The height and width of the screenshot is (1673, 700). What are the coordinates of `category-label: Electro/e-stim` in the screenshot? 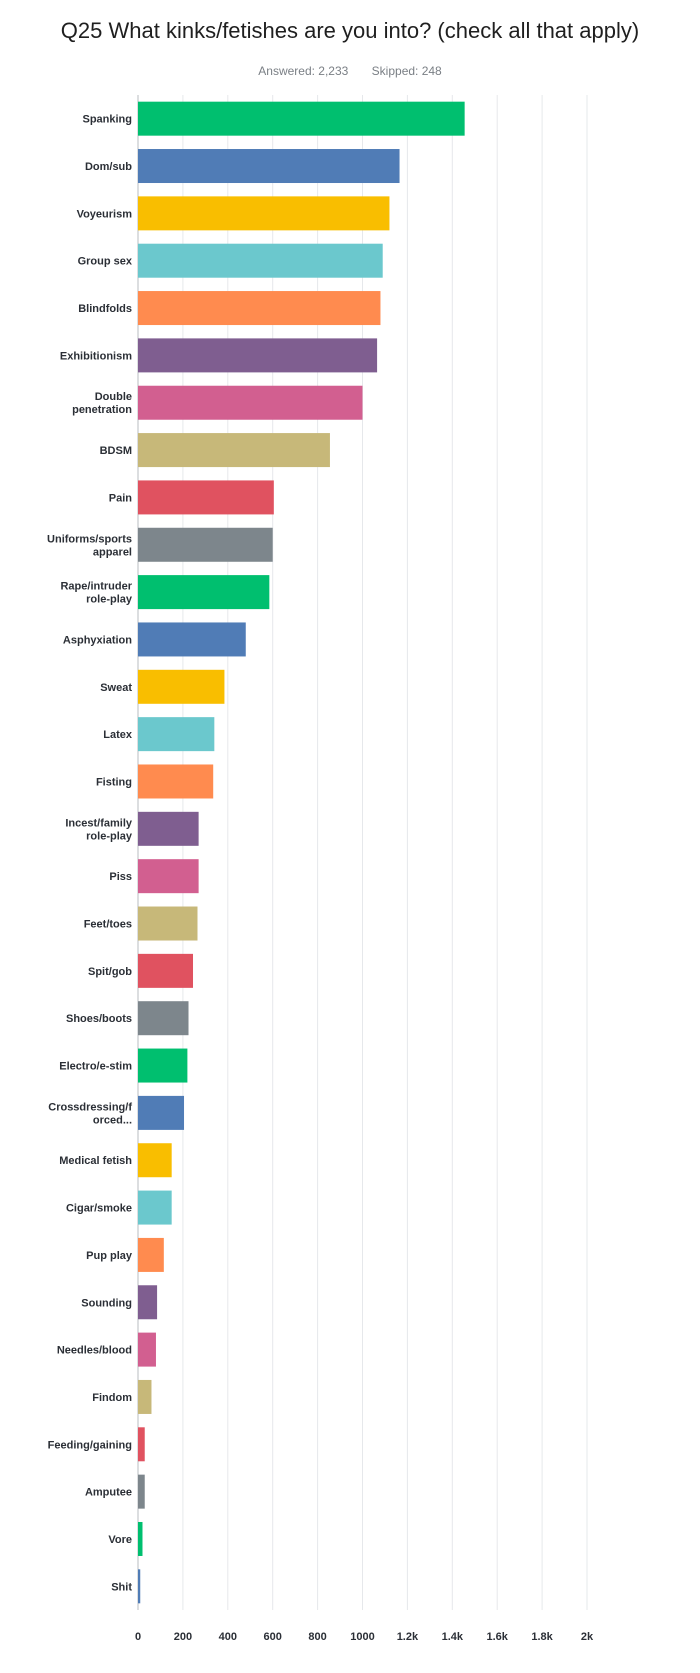 It's located at (95, 1067).